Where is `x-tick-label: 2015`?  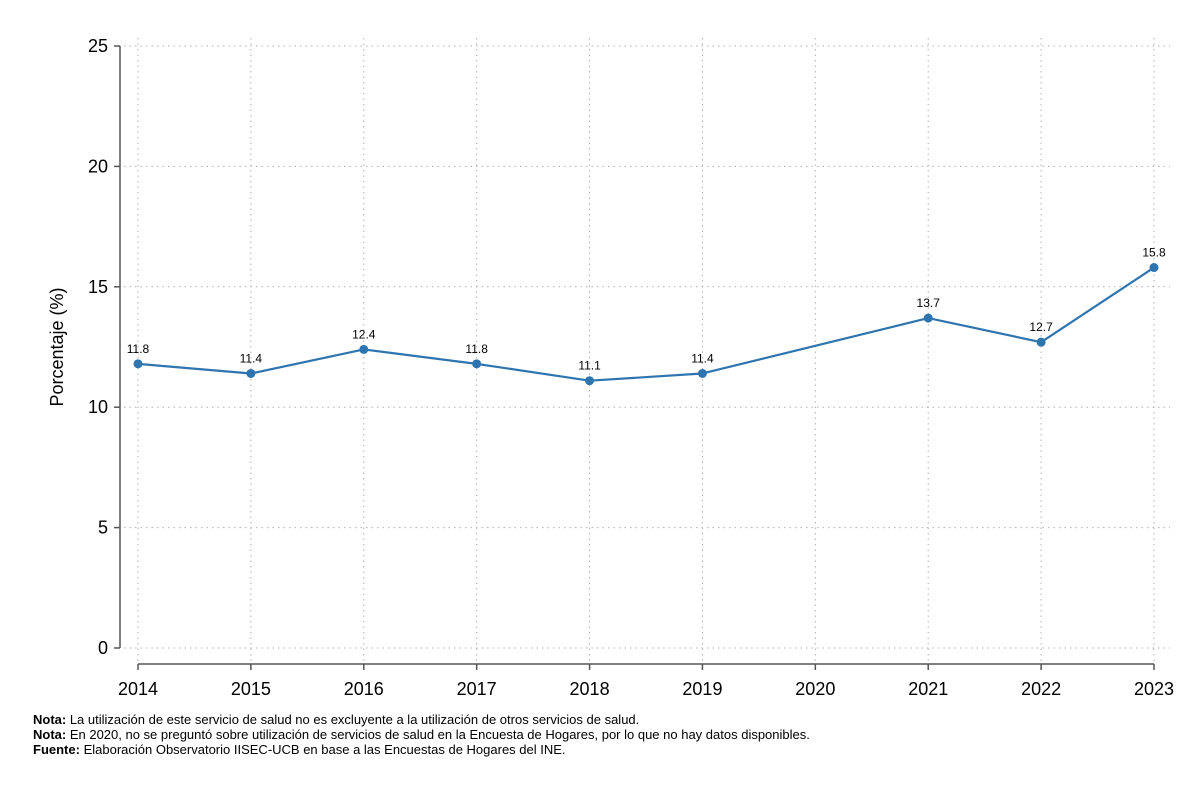
x-tick-label: 2015 is located at coordinates (251, 689).